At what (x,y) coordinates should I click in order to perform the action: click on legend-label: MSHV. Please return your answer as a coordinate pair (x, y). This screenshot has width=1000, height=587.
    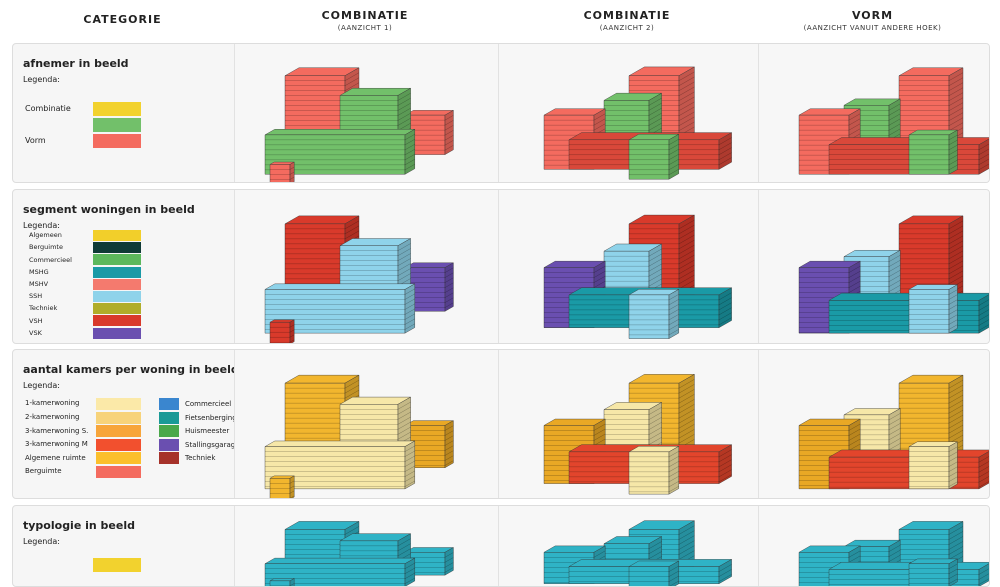
    Looking at the image, I should click on (39, 283).